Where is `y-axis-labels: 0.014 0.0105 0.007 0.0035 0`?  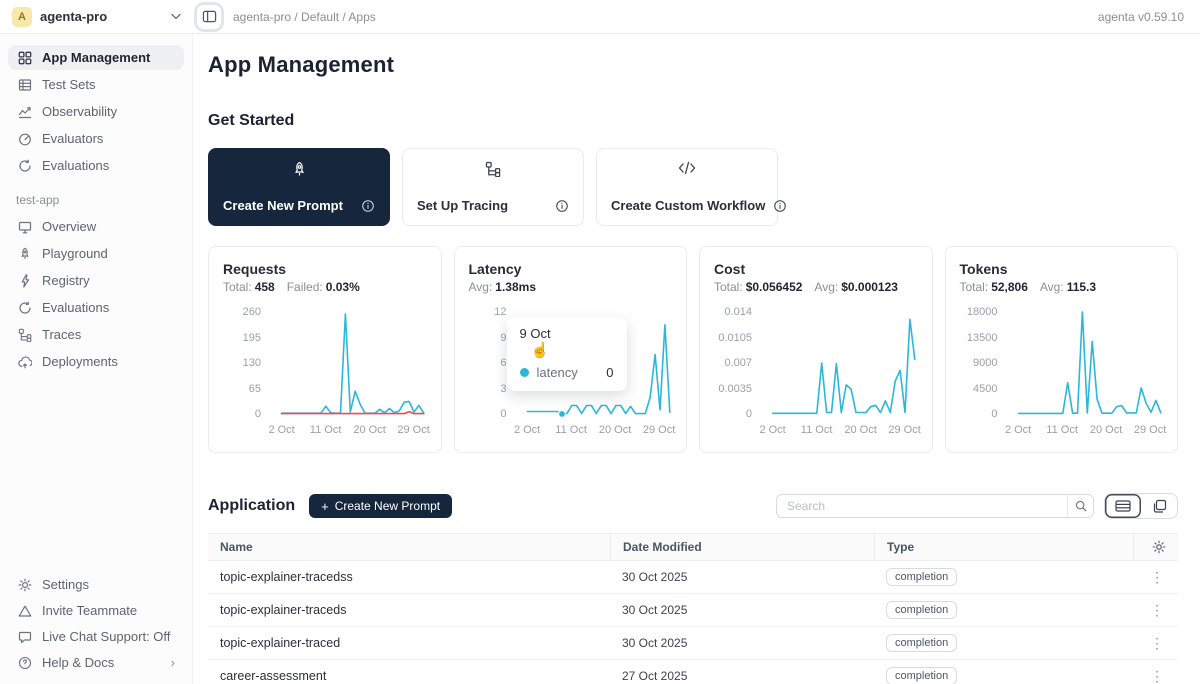 y-axis-labels: 0.014 0.0105 0.007 0.0035 0 is located at coordinates (735, 363).